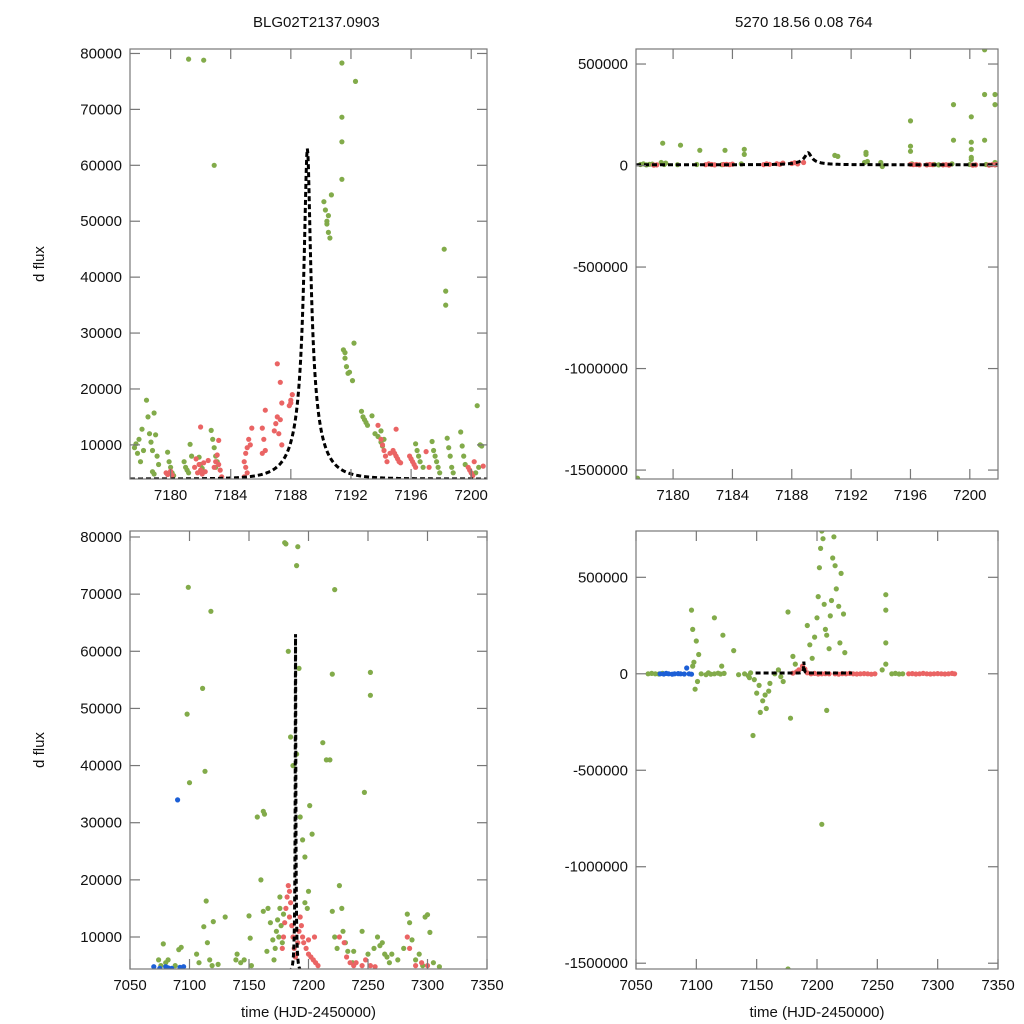 The image size is (1024, 1024). What do you see at coordinates (170, 495) in the screenshot?
I see `x-tick-label: 7180` at bounding box center [170, 495].